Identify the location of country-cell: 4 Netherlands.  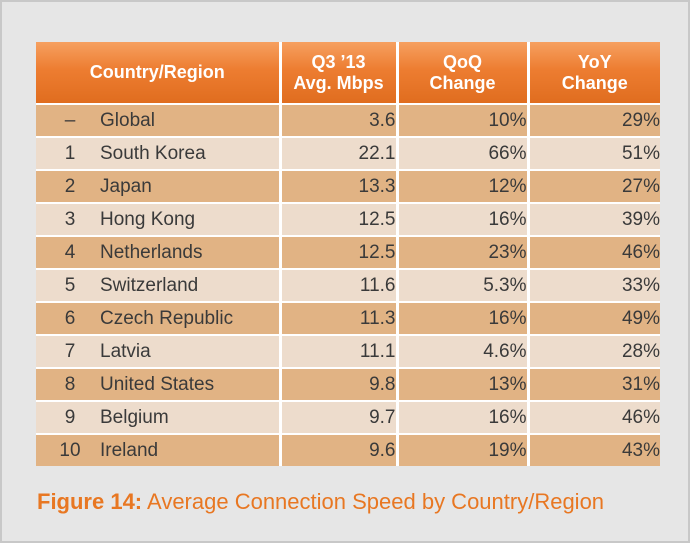
(159, 253).